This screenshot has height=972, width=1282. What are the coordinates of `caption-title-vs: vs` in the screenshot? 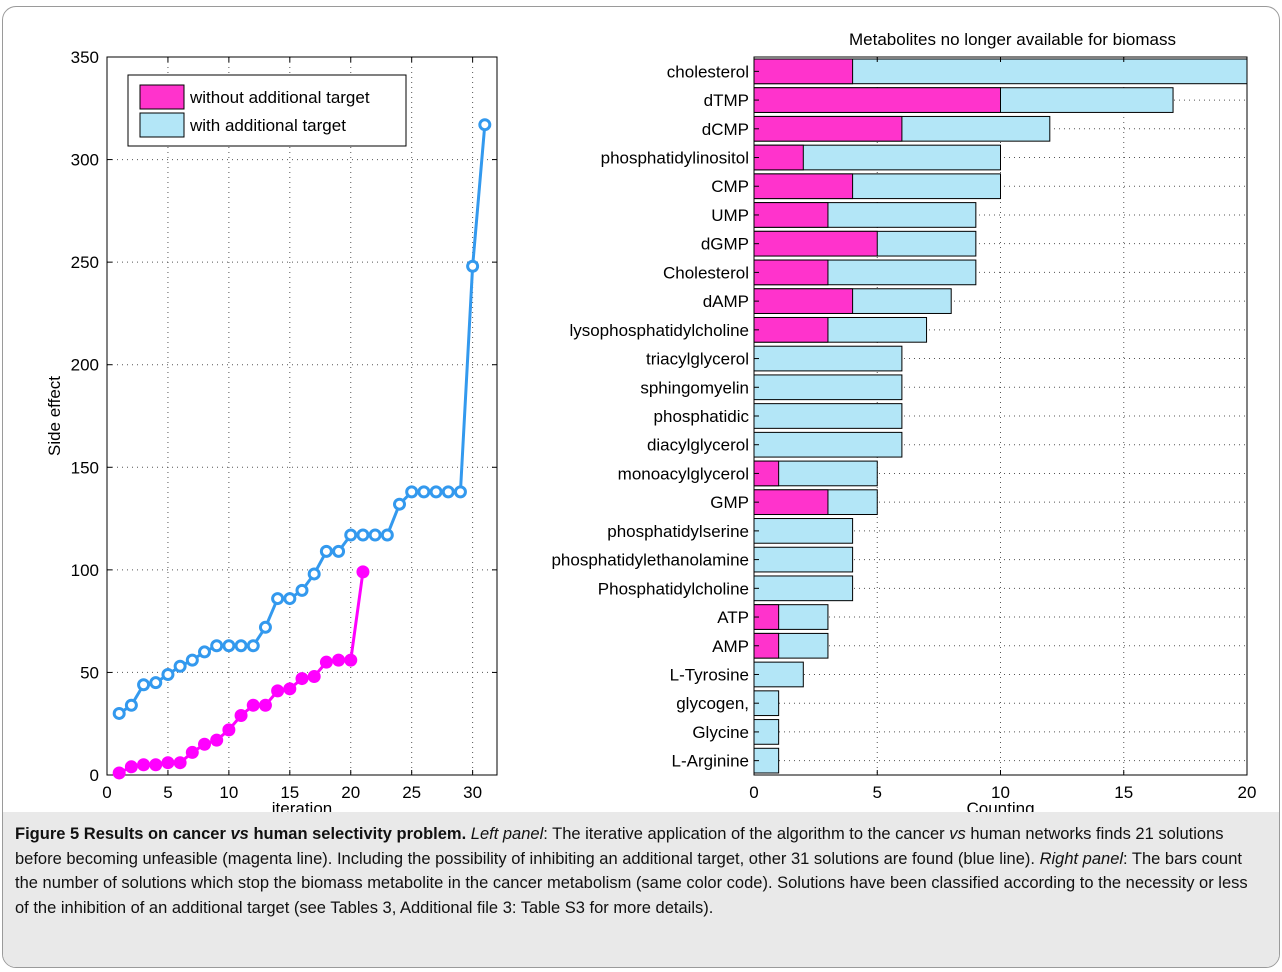 It's located at (239, 834).